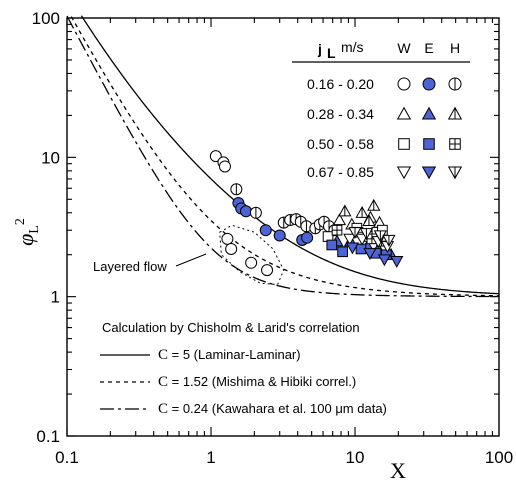  I want to click on data-points, so click(306, 213).